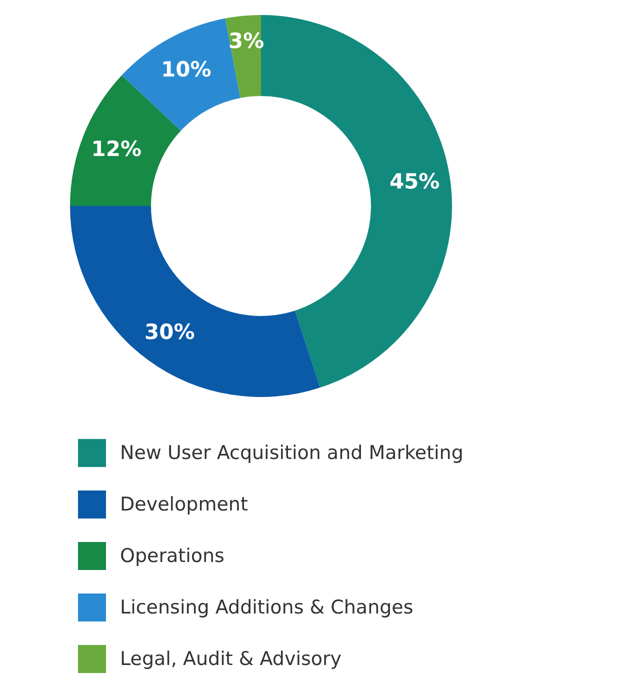 This screenshot has width=624, height=677. I want to click on legend-label: Operations, so click(172, 556).